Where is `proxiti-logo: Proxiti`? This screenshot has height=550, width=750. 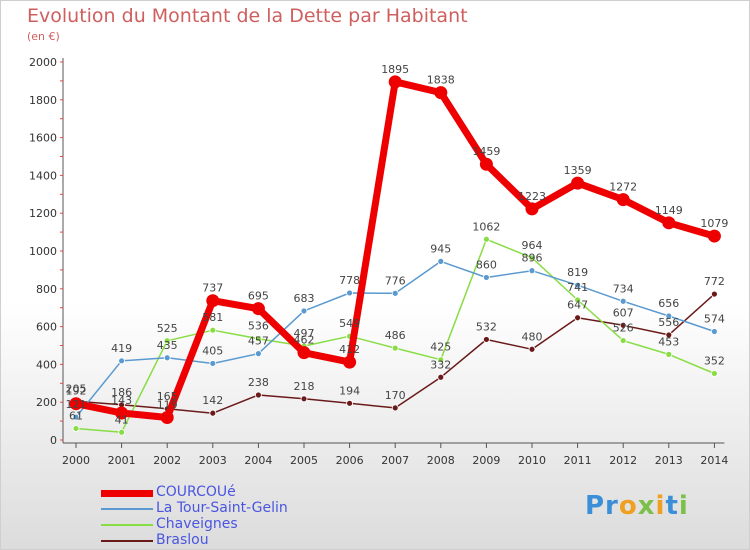 proxiti-logo: Proxiti is located at coordinates (637, 506).